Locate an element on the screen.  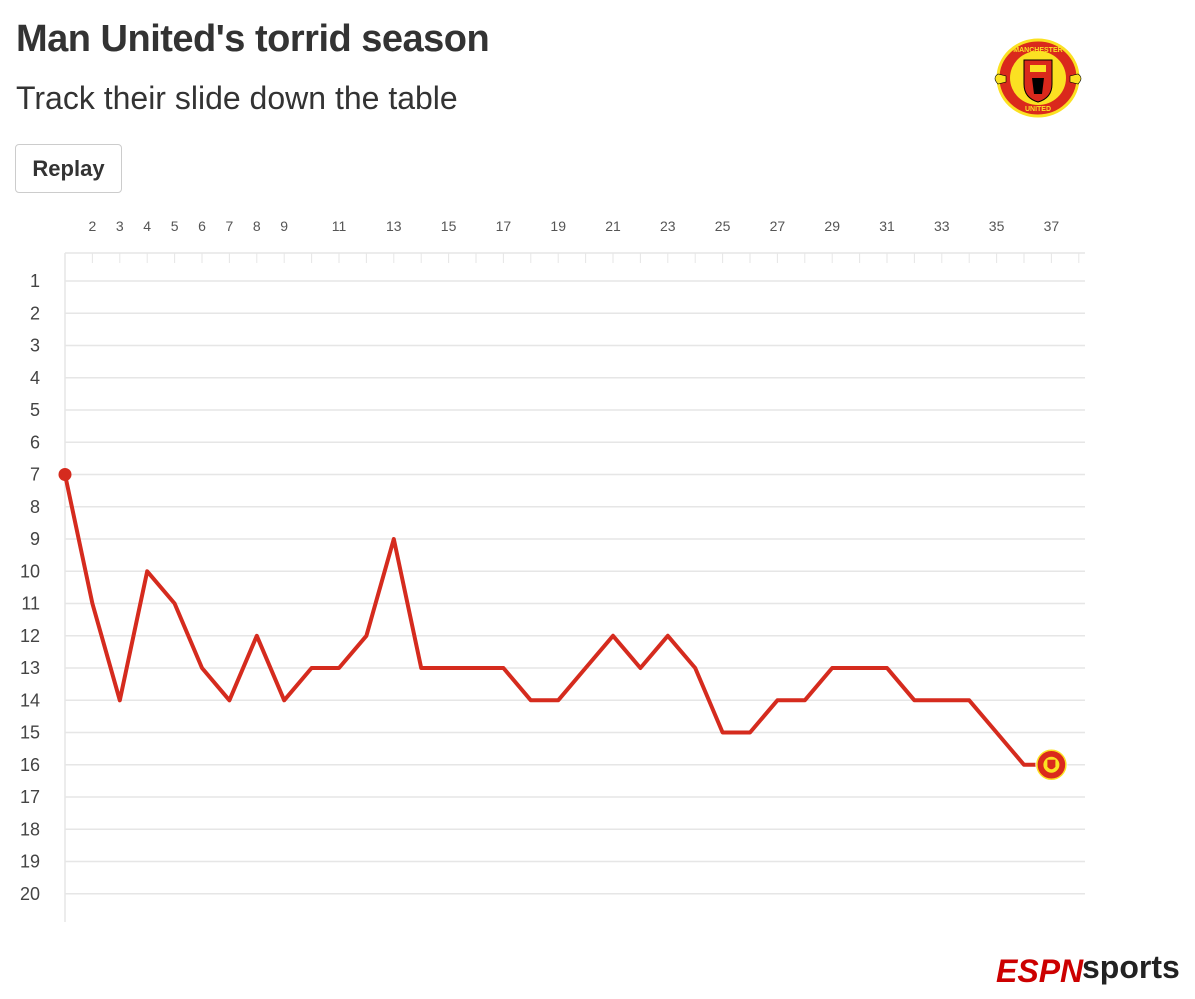
x-tick-label: 15 is located at coordinates (449, 226).